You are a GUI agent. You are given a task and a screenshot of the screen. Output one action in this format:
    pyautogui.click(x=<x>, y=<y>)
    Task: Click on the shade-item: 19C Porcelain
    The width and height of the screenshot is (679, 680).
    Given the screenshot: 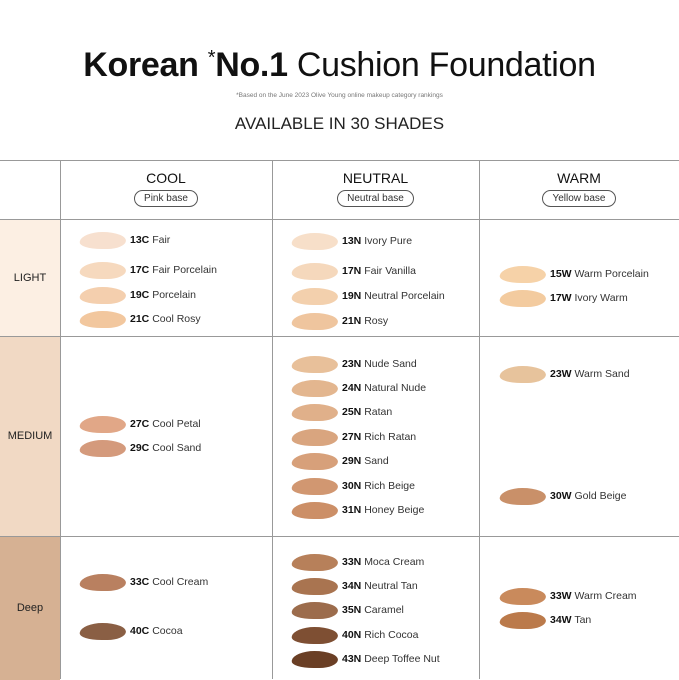 What is the action you would take?
    pyautogui.click(x=137, y=295)
    